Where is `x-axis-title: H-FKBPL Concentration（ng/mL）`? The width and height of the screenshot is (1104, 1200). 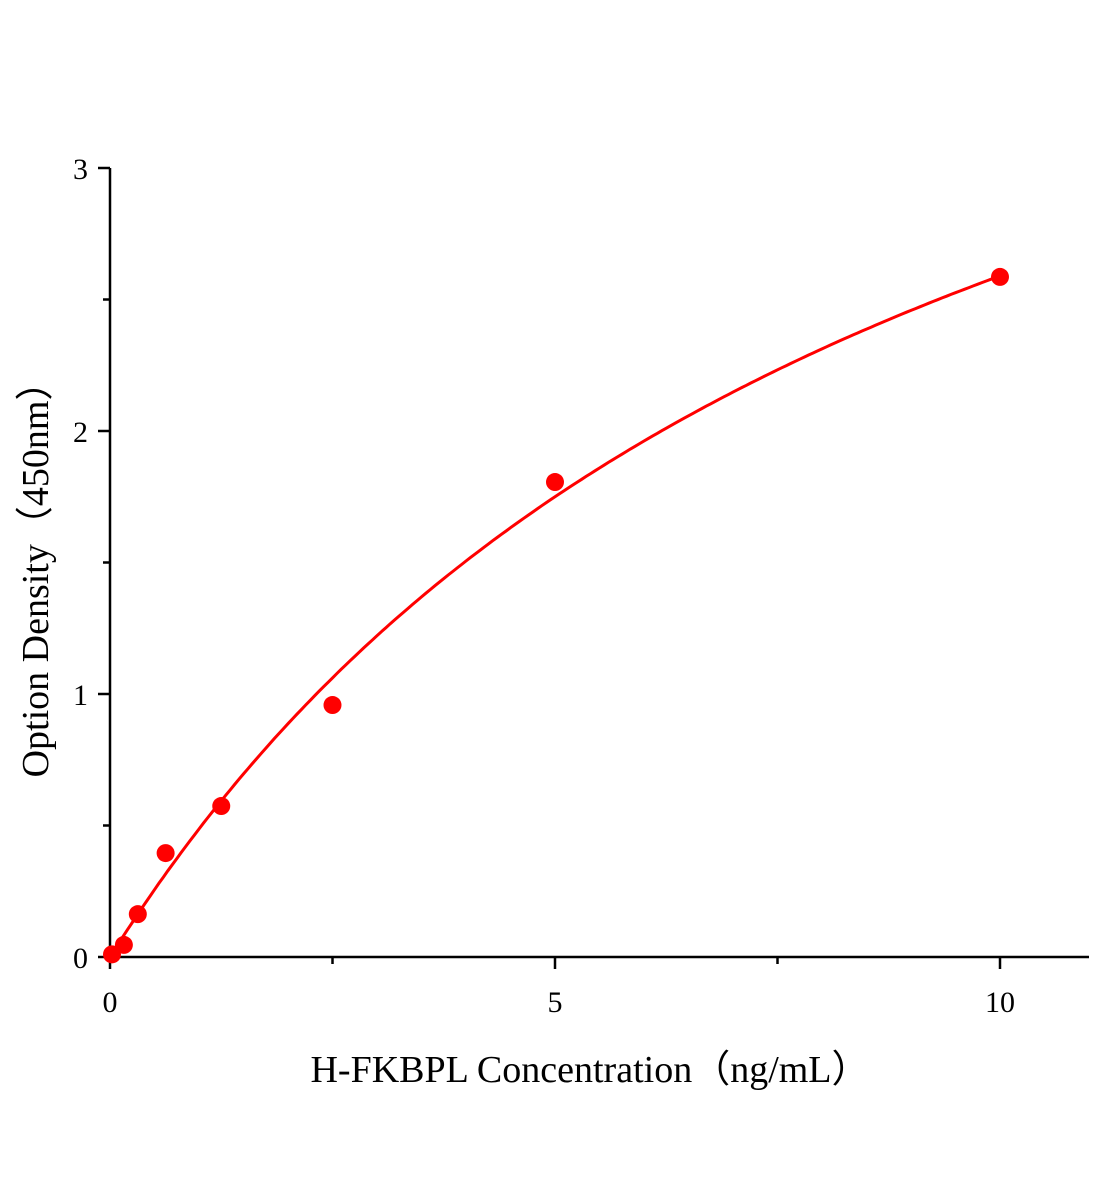
x-axis-title: H-FKBPL Concentration（ng/mL） is located at coordinates (589, 1070).